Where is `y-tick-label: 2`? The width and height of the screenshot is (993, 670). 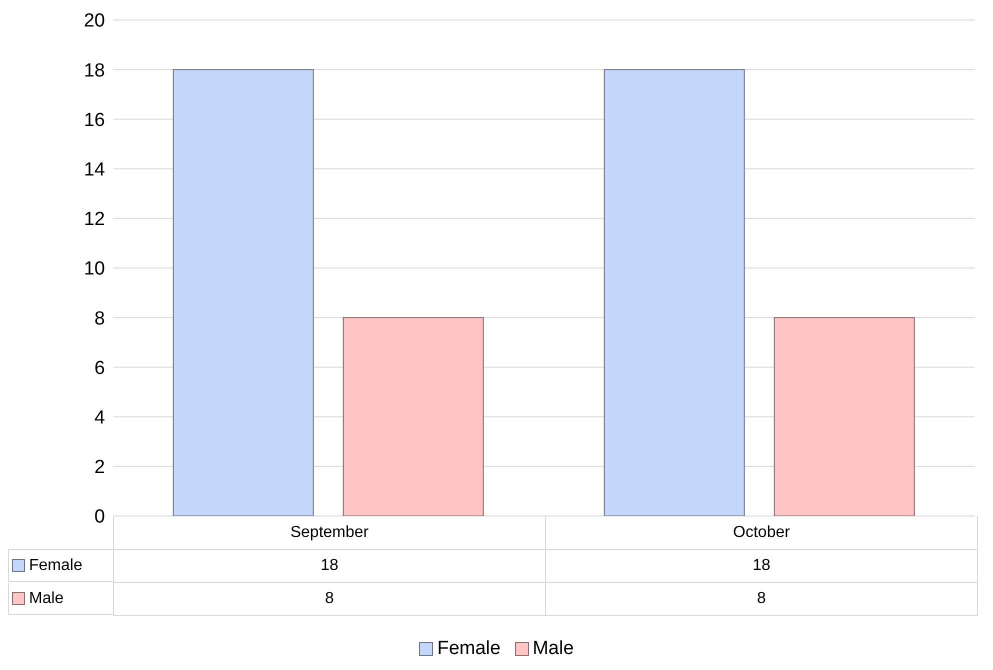
y-tick-label: 2 is located at coordinates (99, 467).